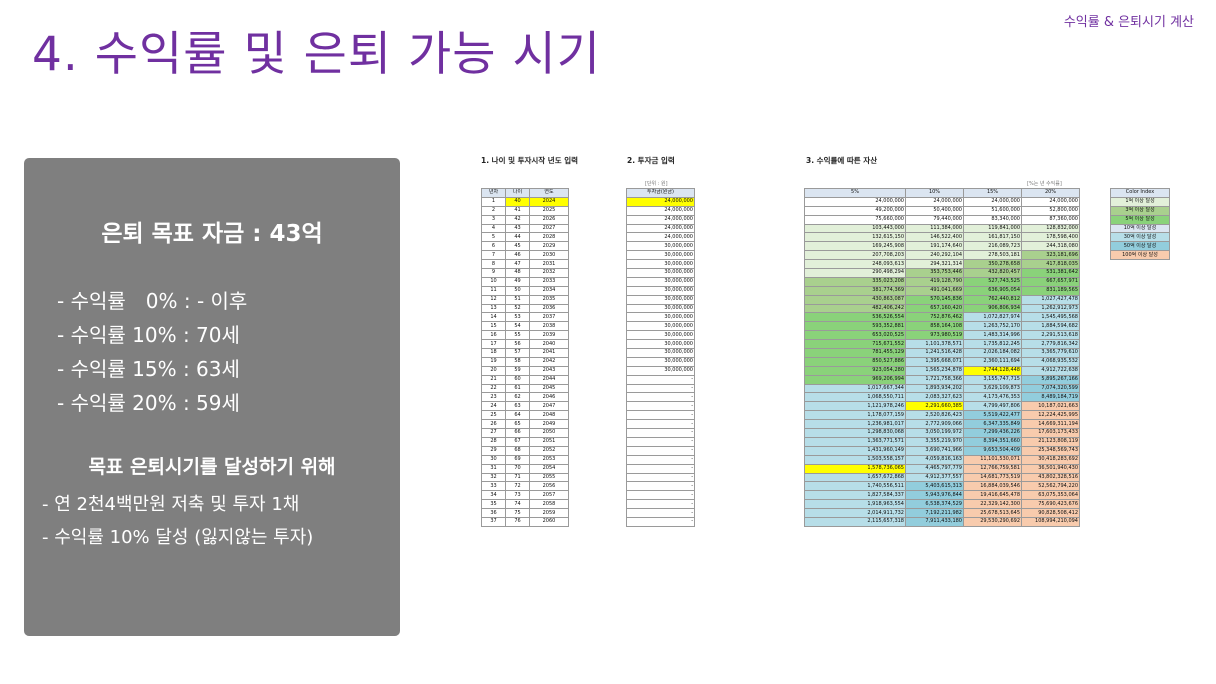 Image resolution: width=1216 pixels, height=684 pixels. I want to click on step-item: - 수익률 10% 달성 (잃지않는 투자), so click(178, 537).